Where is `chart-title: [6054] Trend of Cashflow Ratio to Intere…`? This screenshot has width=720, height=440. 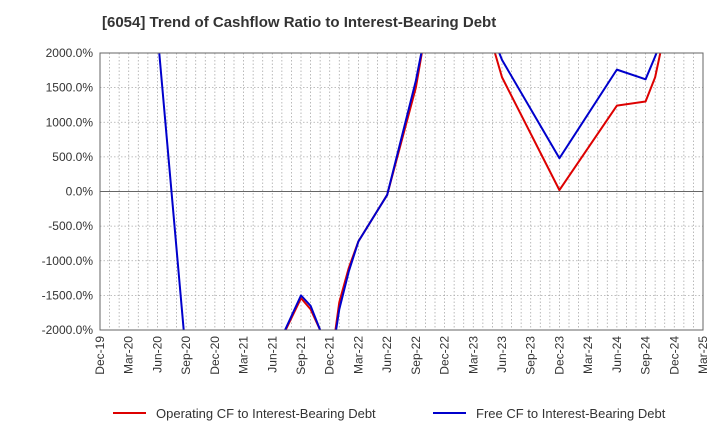 chart-title: [6054] Trend of Cashflow Ratio to Intere… is located at coordinates (299, 22).